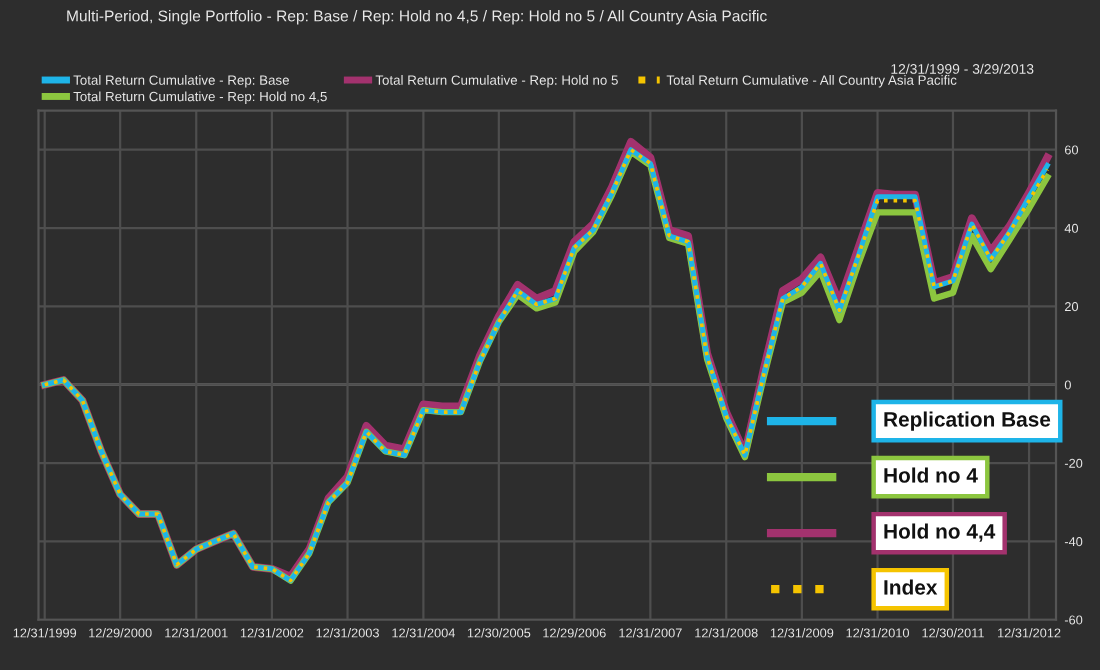  I want to click on annotation: Replication Base, so click(967, 421).